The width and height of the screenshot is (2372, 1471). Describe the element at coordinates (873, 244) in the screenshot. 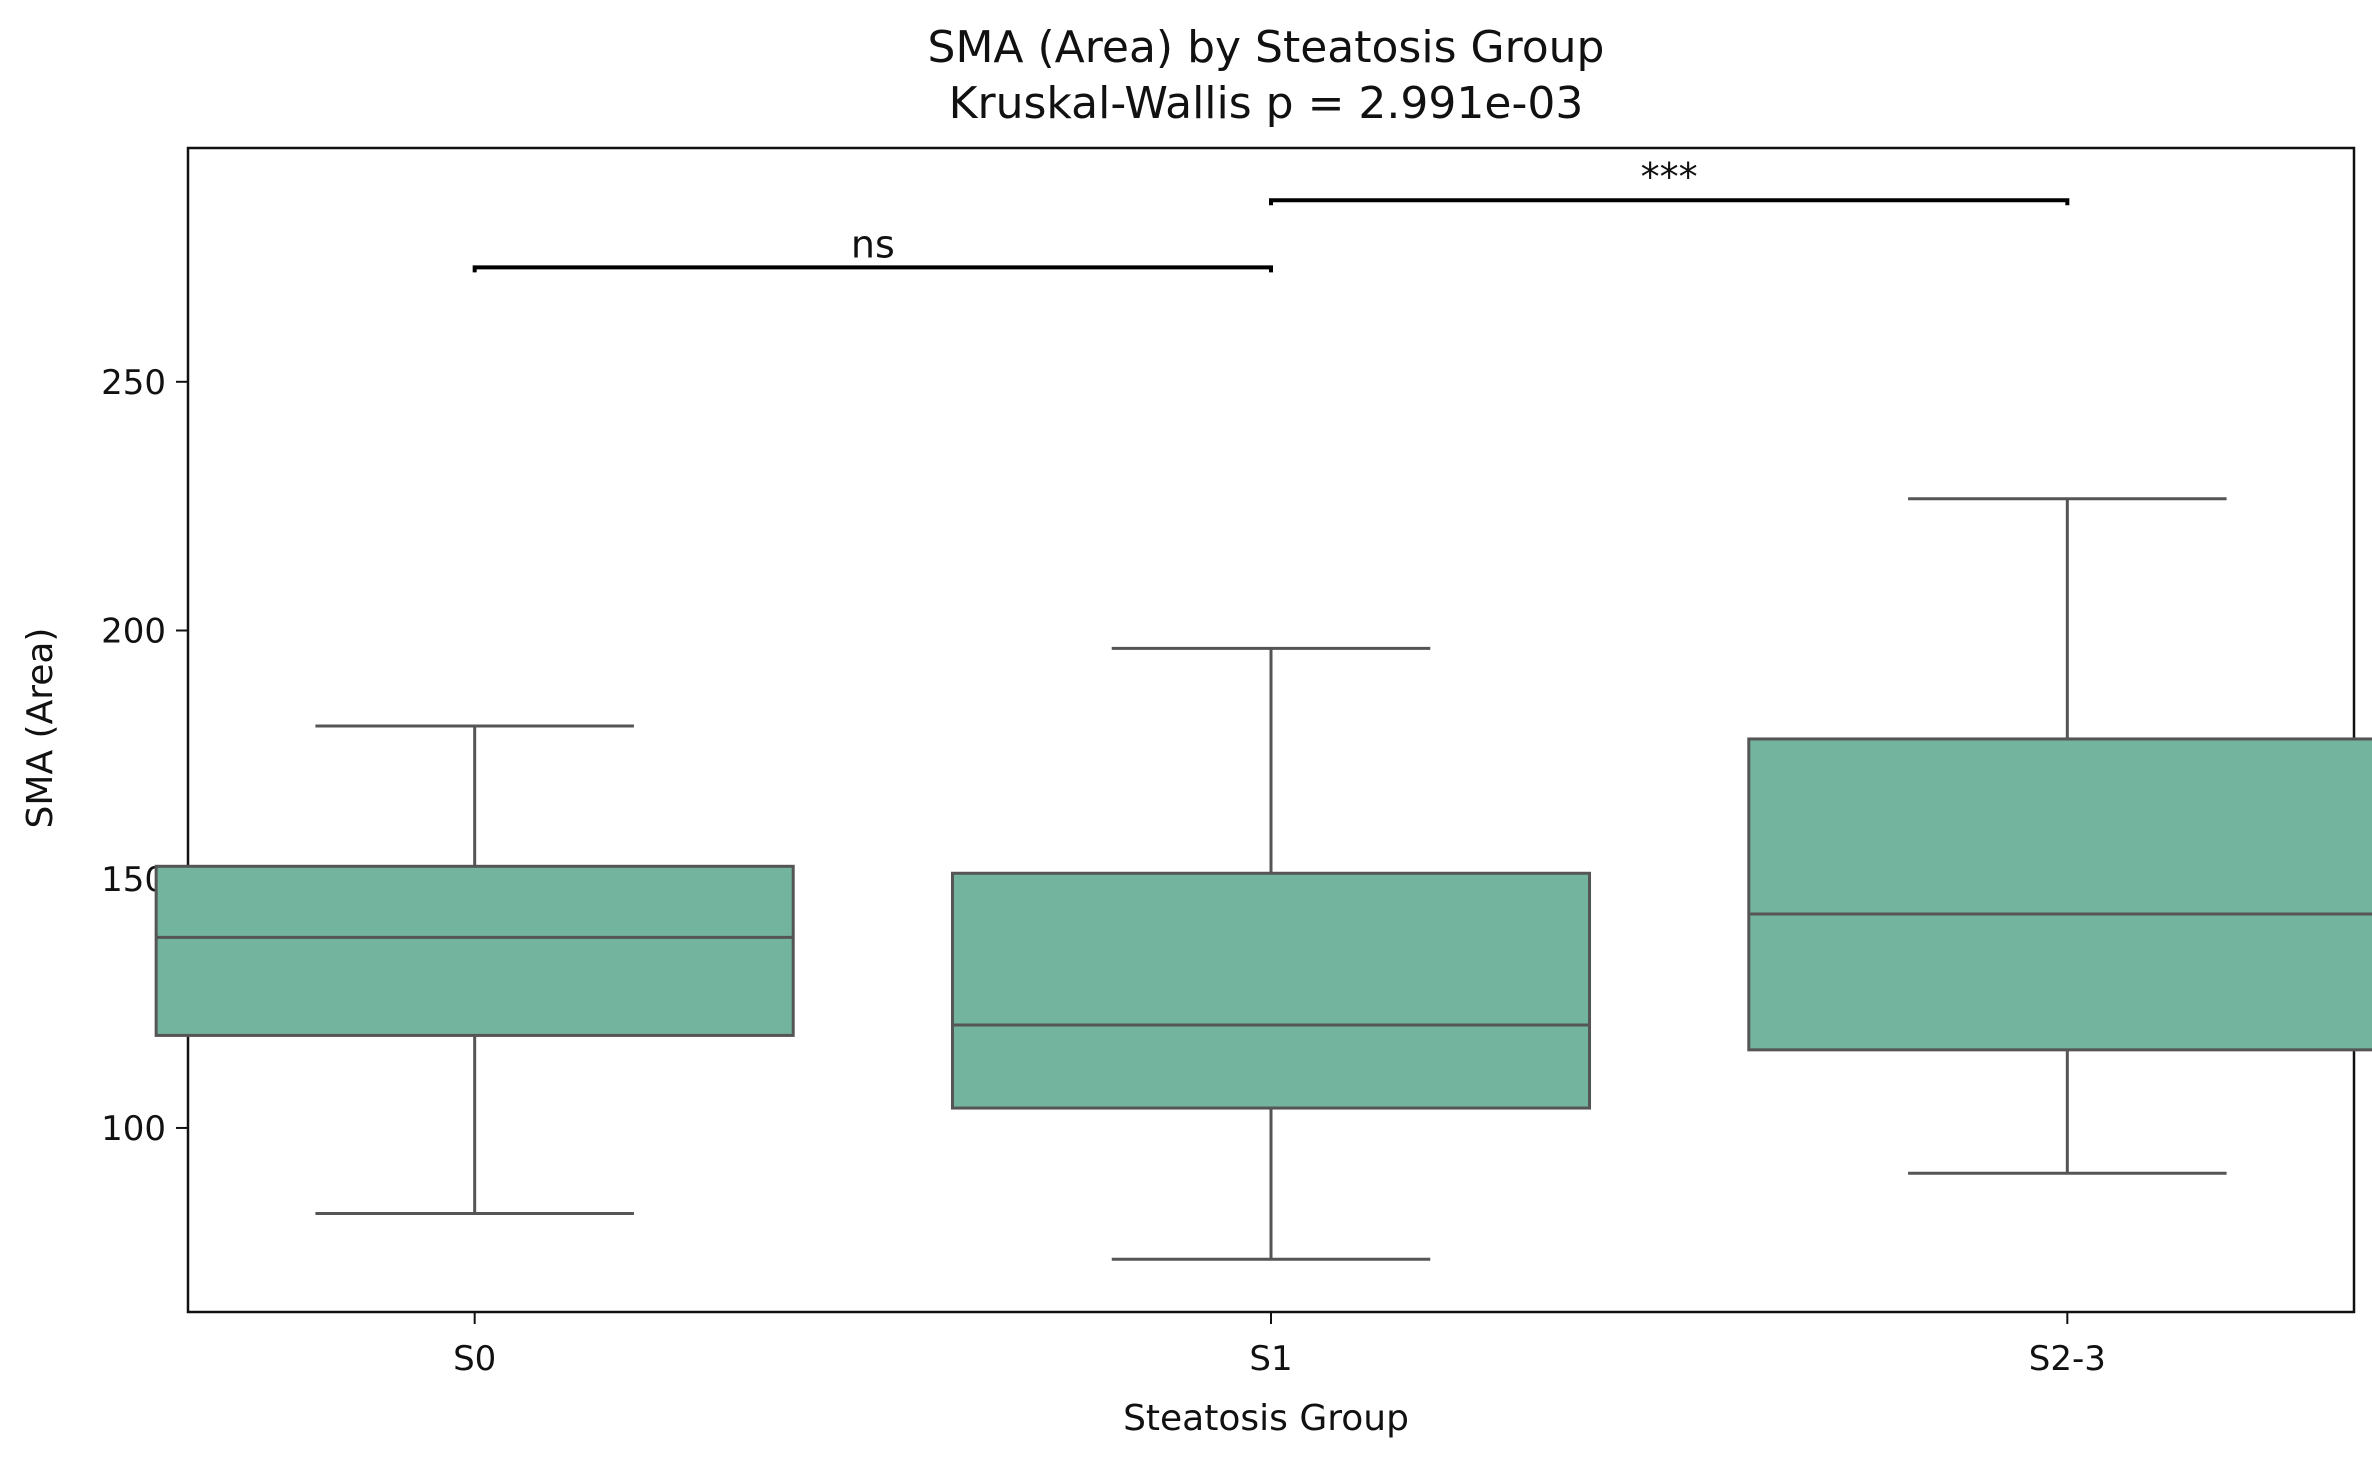

I see `significance-label: ns` at that location.